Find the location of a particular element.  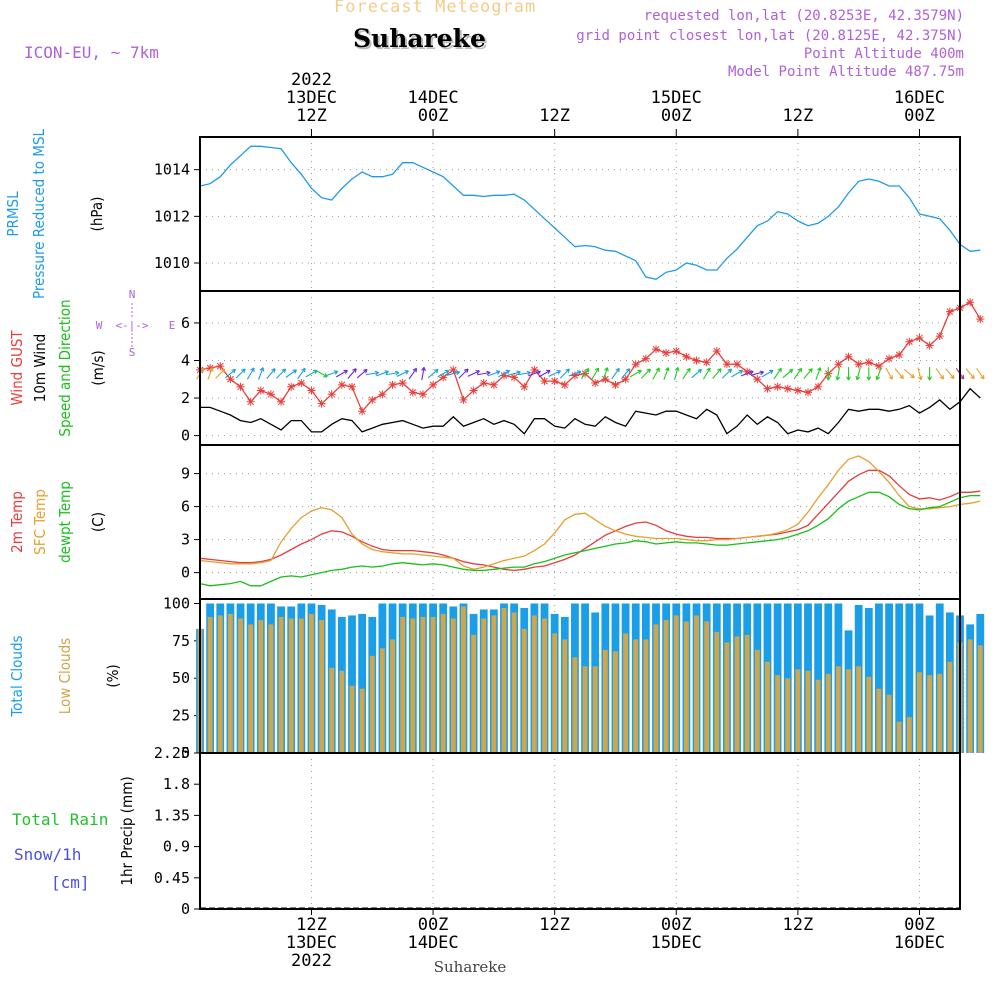

station-title: Suhareke is located at coordinates (419, 38).